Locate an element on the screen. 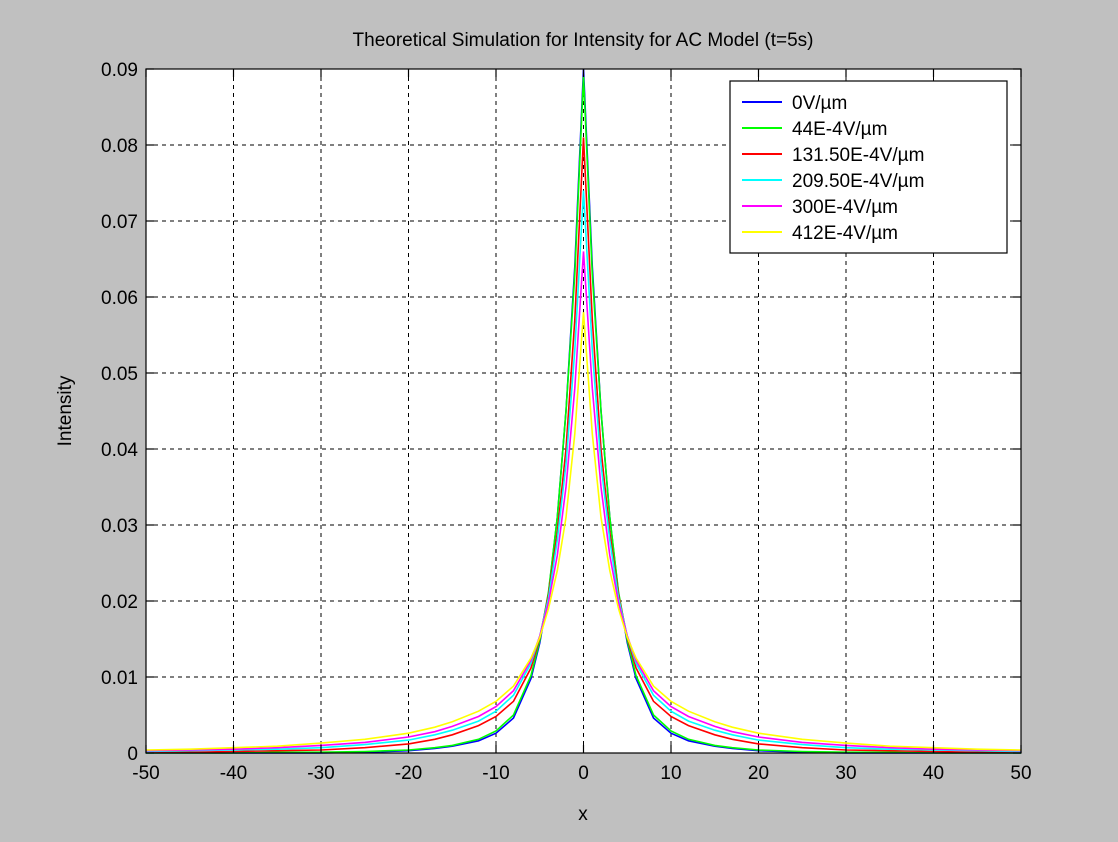 Image resolution: width=1118 pixels, height=842 pixels. y-tick-label: 0.08 is located at coordinates (119, 146).